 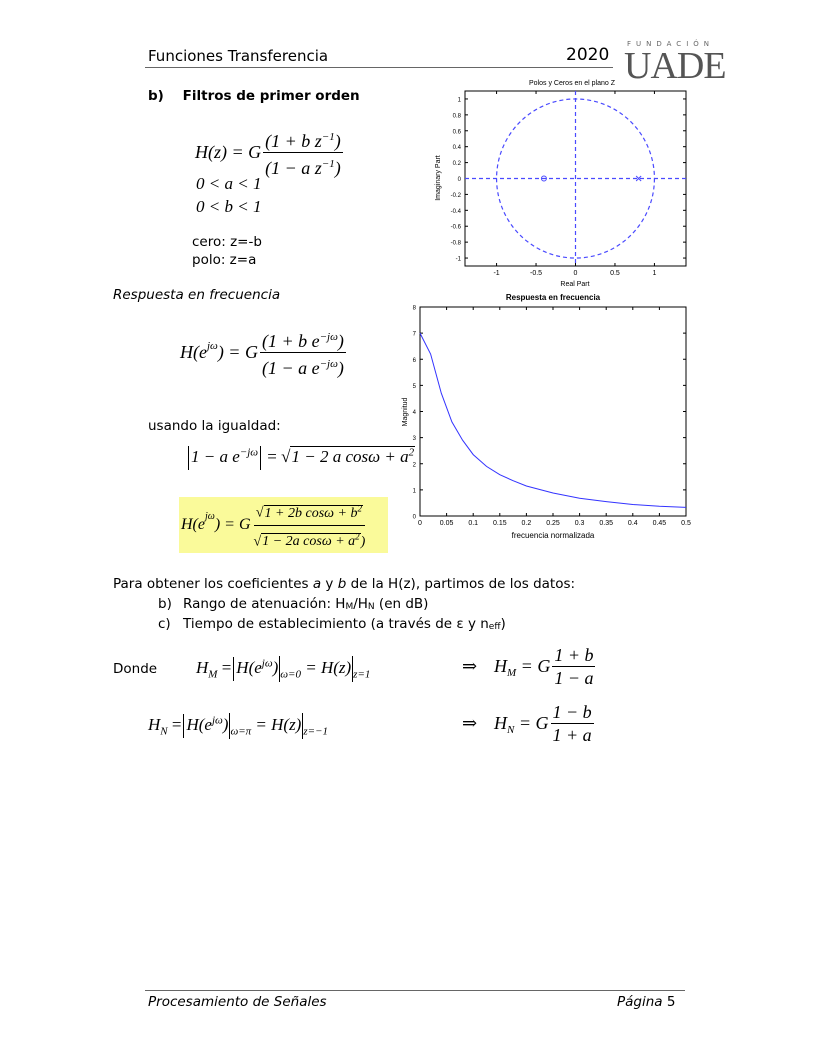 I want to click on list-text2: ), so click(x=503, y=624).